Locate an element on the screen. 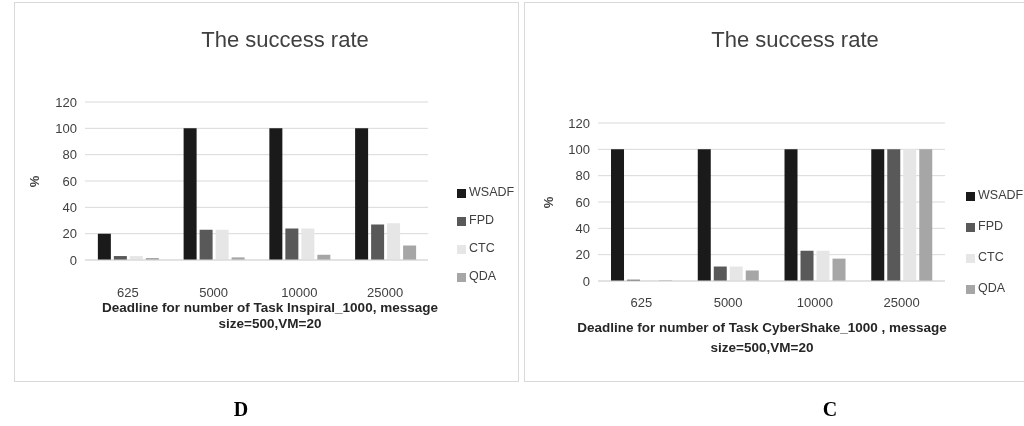 The height and width of the screenshot is (426, 1024). text: C is located at coordinates (830, 409).